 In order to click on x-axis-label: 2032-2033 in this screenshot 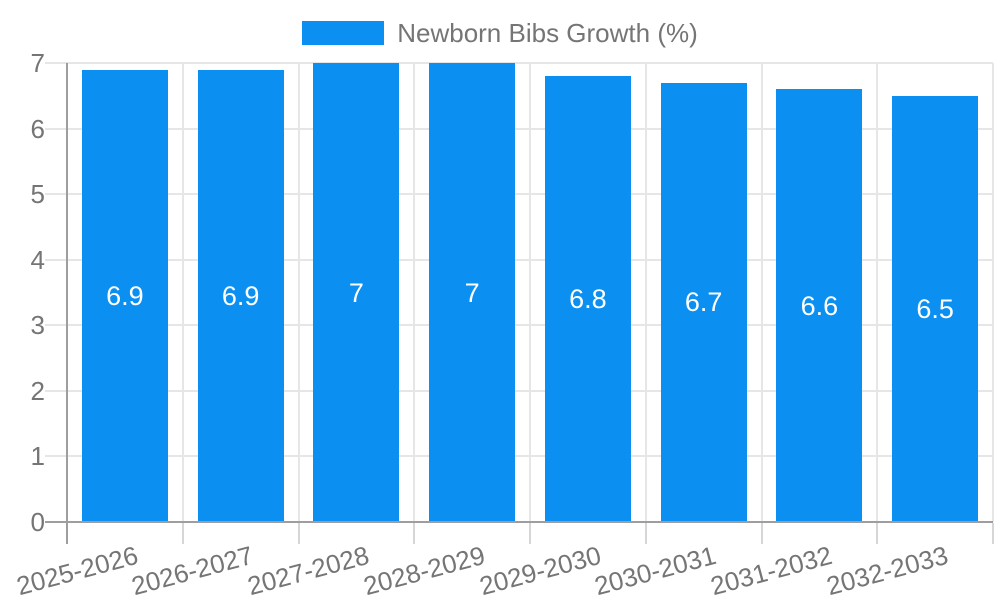, I will do `click(887, 570)`.